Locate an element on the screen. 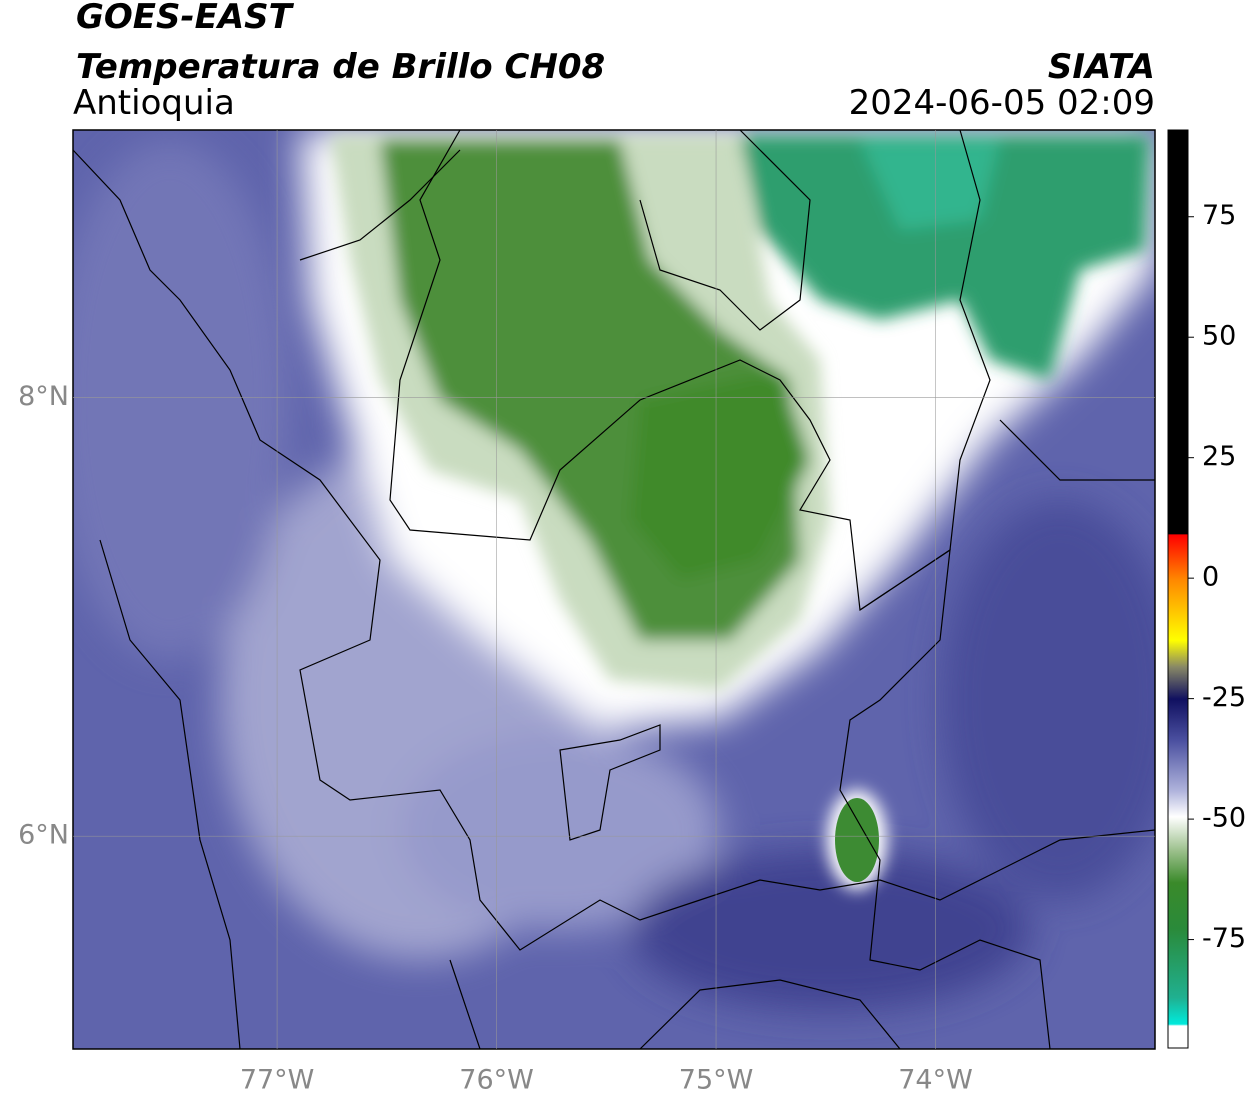 This screenshot has height=1099, width=1252. timestamp: 2024-06-05 02:09 is located at coordinates (1002, 103).